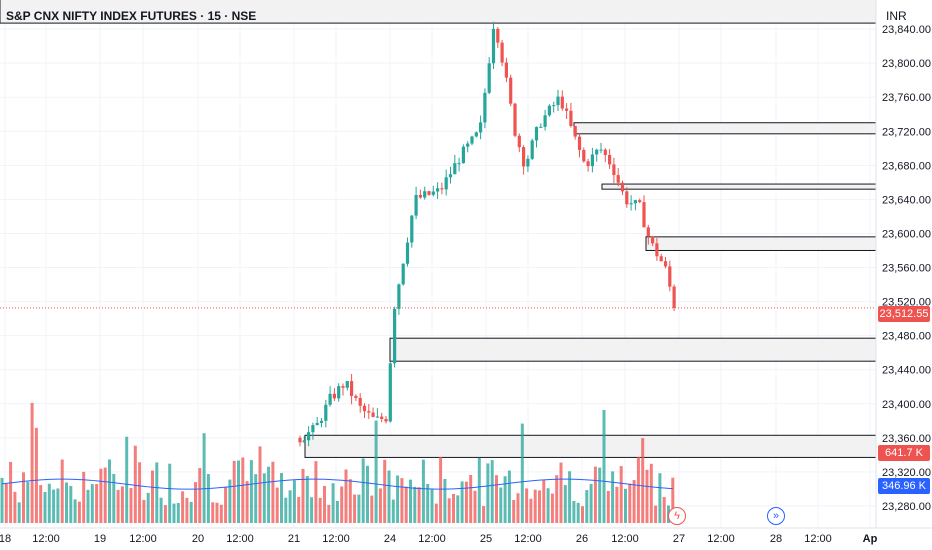  What do you see at coordinates (776, 516) in the screenshot?
I see `double-chevron-right-icon: »` at bounding box center [776, 516].